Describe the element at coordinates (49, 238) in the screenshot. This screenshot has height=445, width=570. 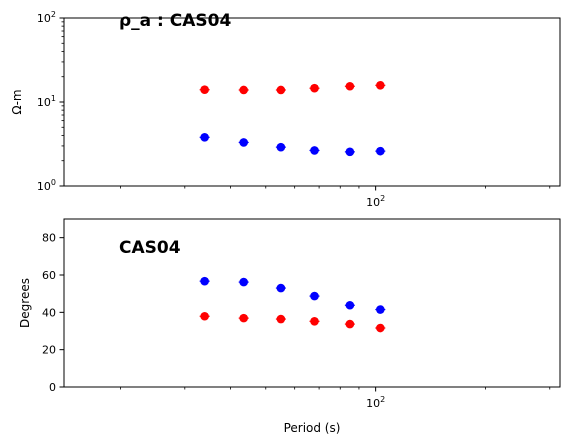
I see `y-tick-label: 80` at that location.